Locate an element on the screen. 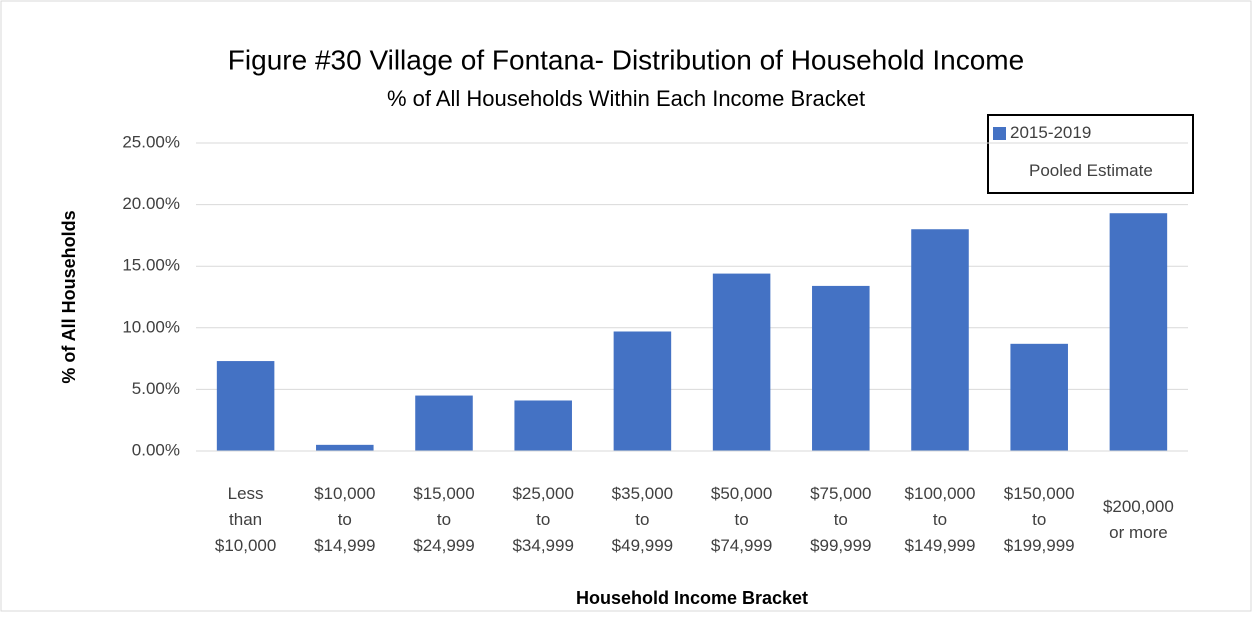 This screenshot has height=617, width=1252. x-tick-label: $10,000 to $14,999 is located at coordinates (344, 519).